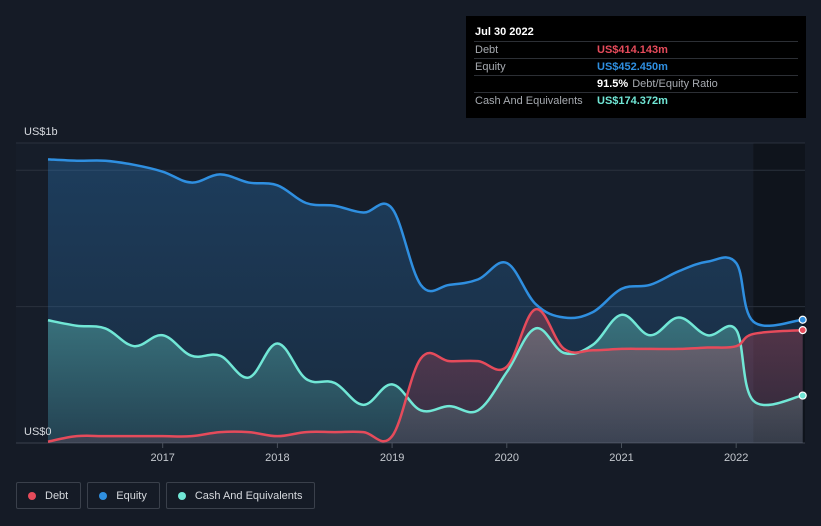 This screenshot has height=526, width=821. I want to click on equity-endpoint-marker, so click(802, 319).